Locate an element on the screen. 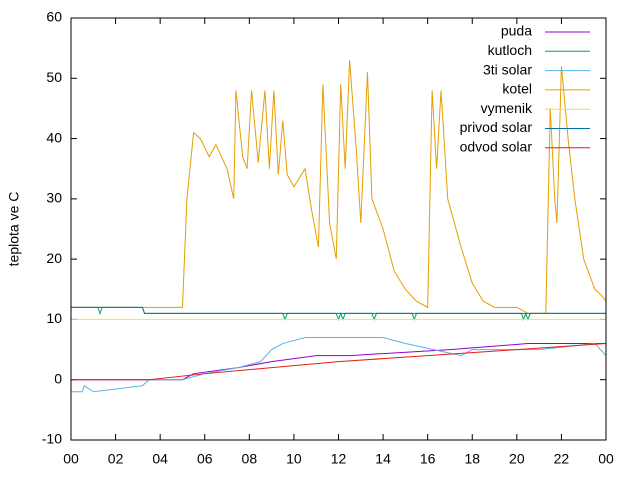  y-tick-label: 20 is located at coordinates (54, 258).